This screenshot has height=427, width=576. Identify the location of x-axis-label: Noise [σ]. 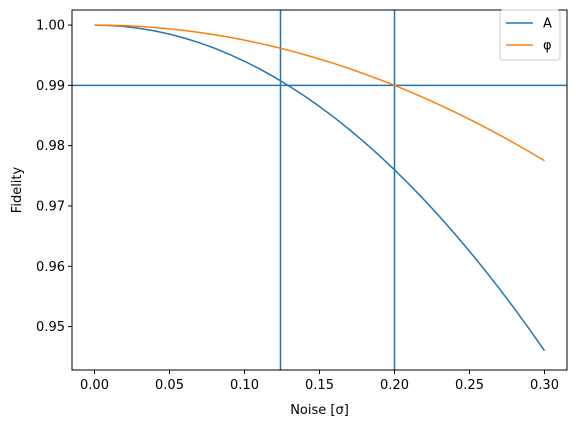
(319, 410).